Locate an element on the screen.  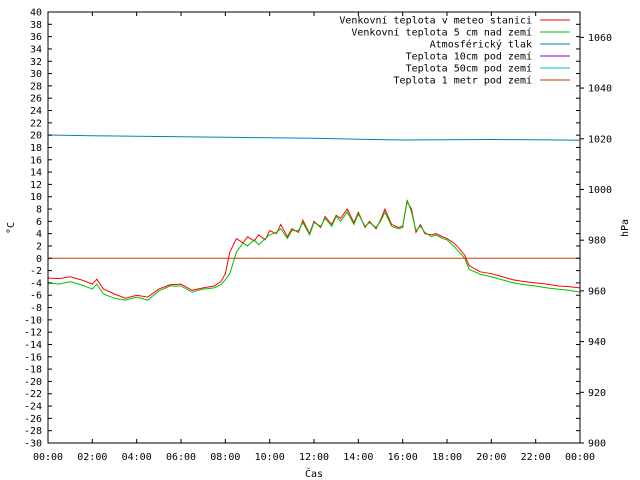
y-left-tick-label: 26 is located at coordinates (36, 99).